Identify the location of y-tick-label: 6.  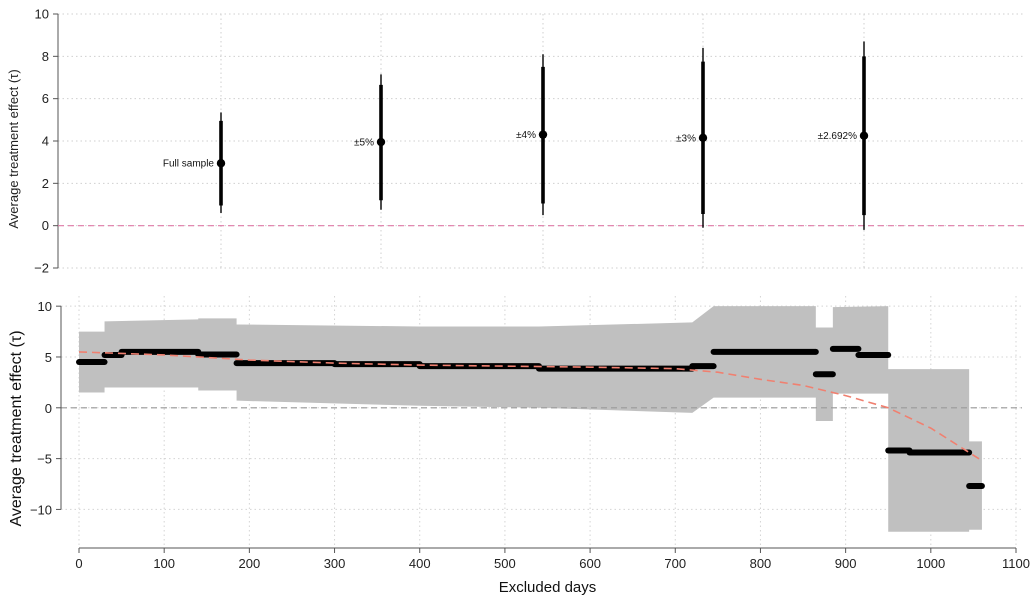
(45, 98).